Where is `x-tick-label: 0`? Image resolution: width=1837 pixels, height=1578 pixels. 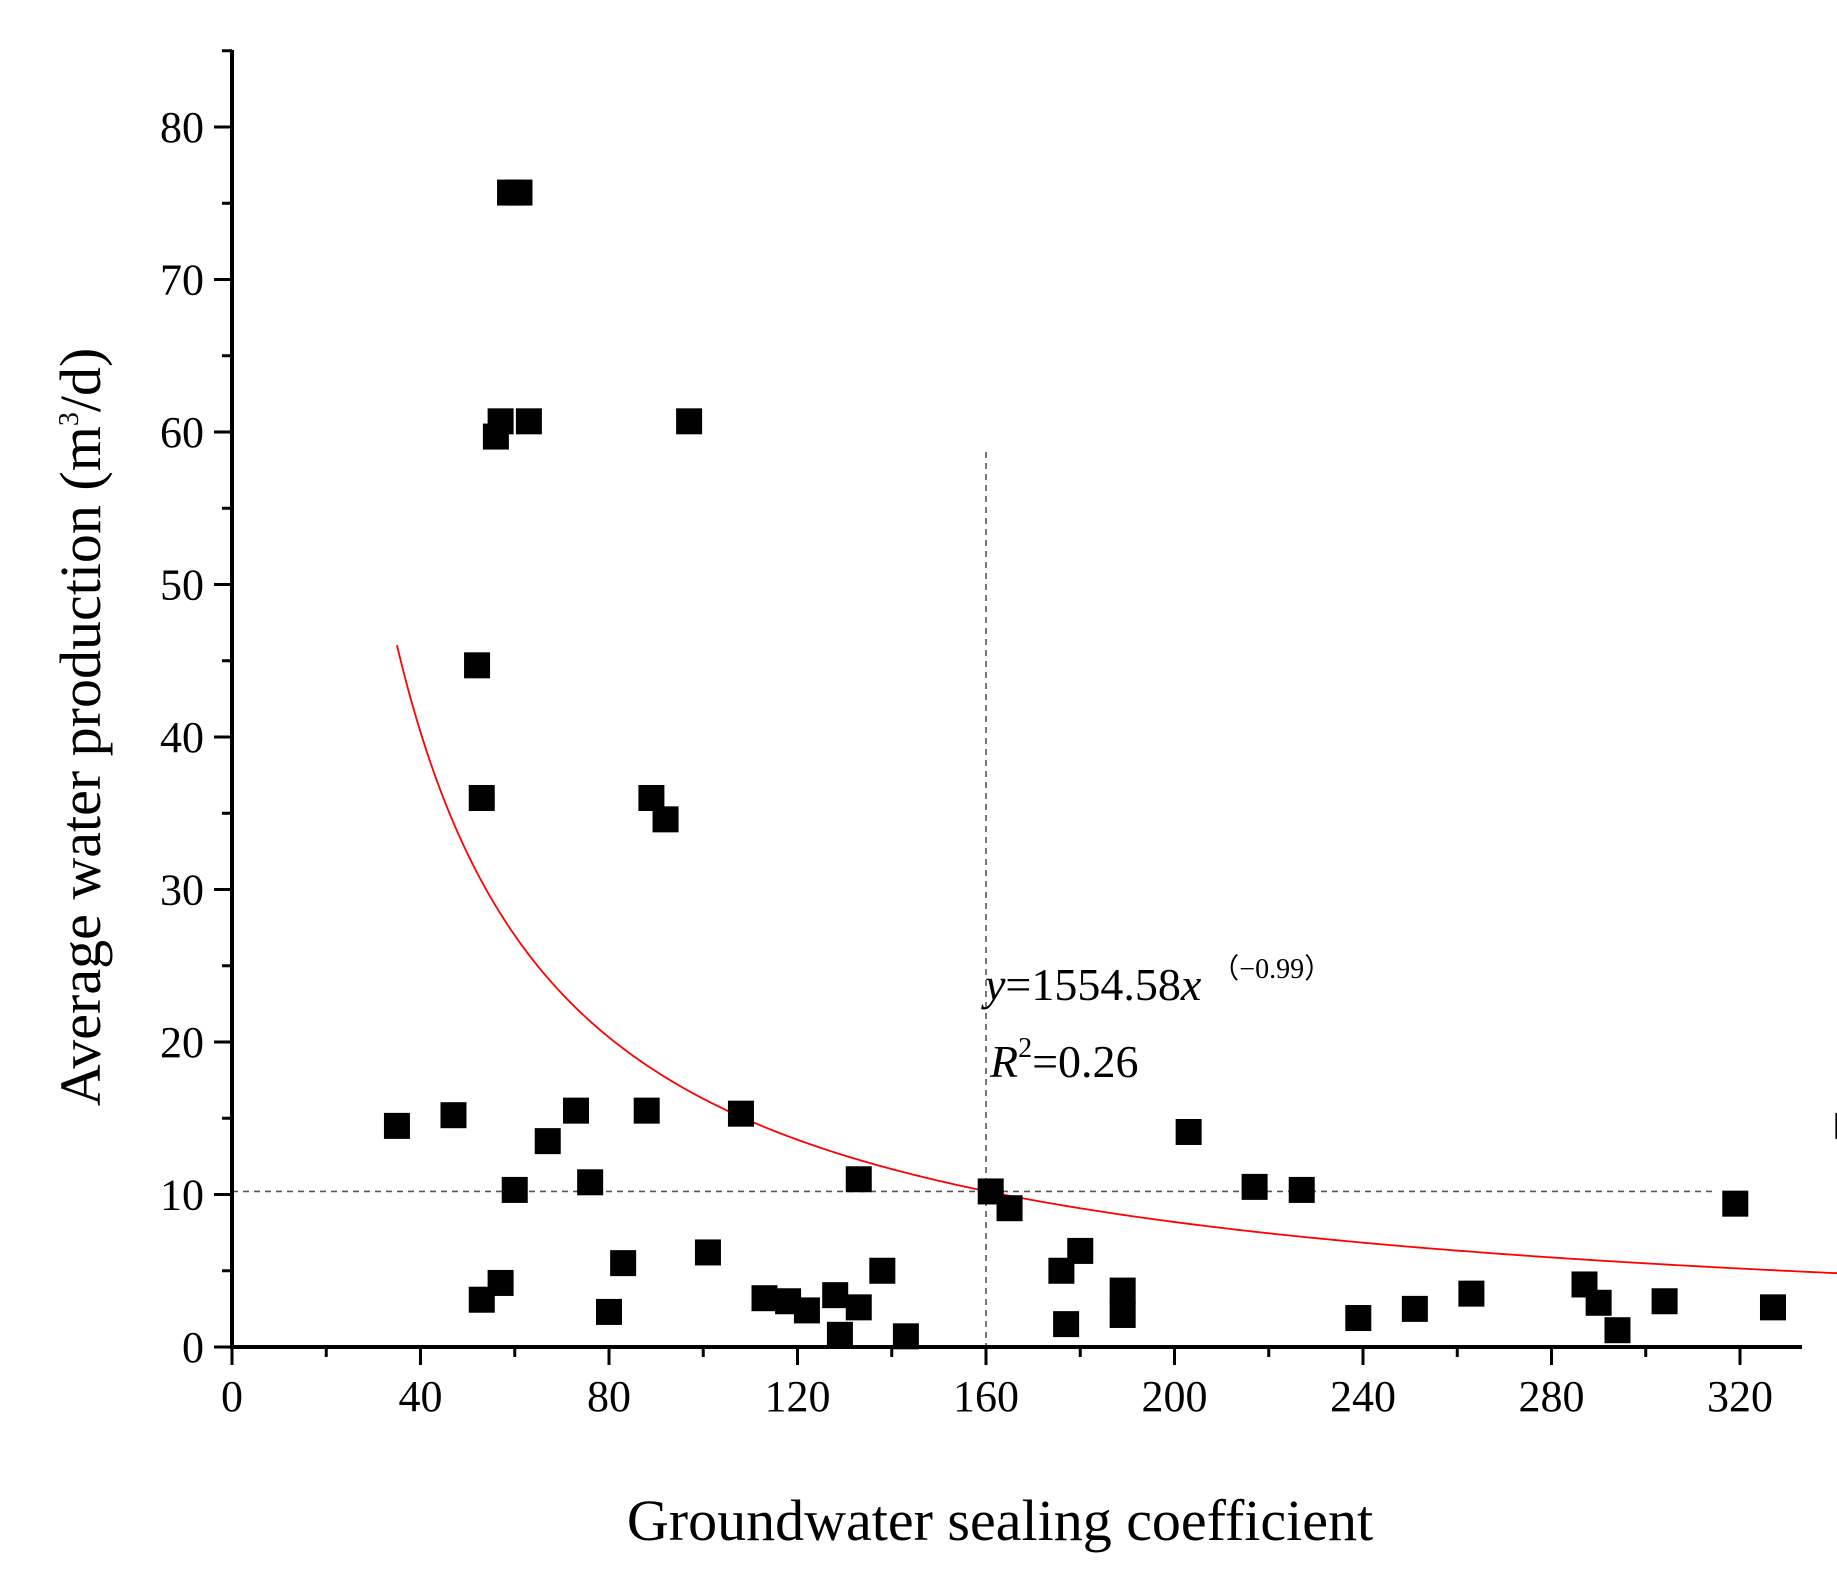 x-tick-label: 0 is located at coordinates (232, 1396).